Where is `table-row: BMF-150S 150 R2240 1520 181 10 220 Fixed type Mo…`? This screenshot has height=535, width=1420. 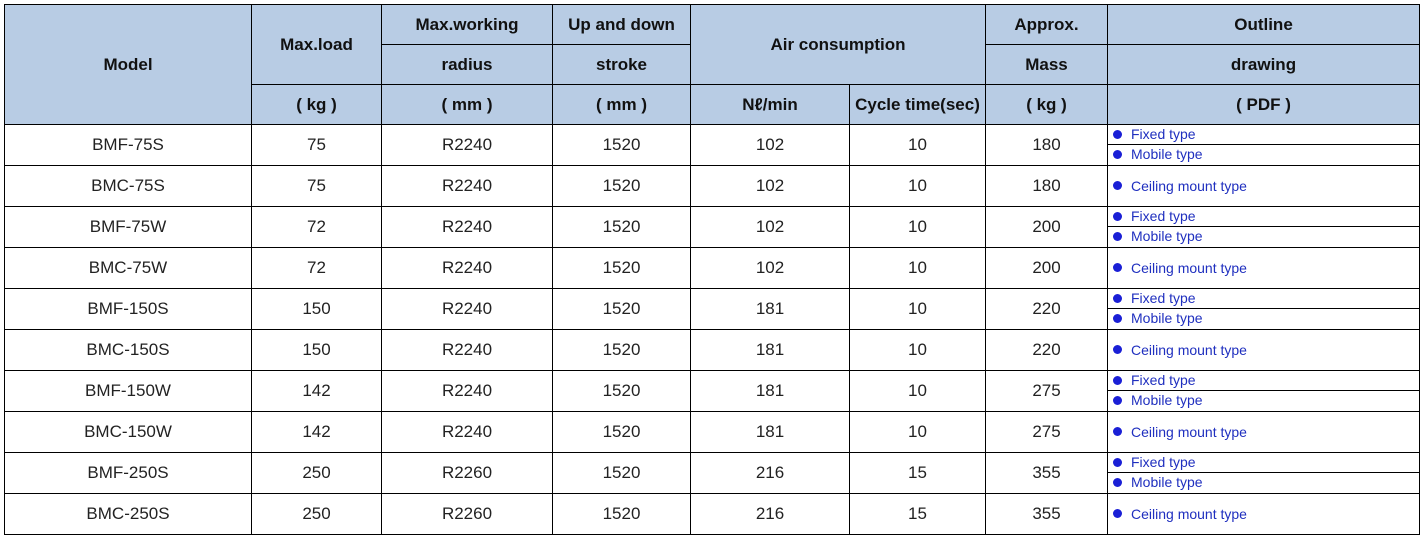
table-row: BMF-150S 150 R2240 1520 181 10 220 Fixed type Mo… is located at coordinates (712, 309).